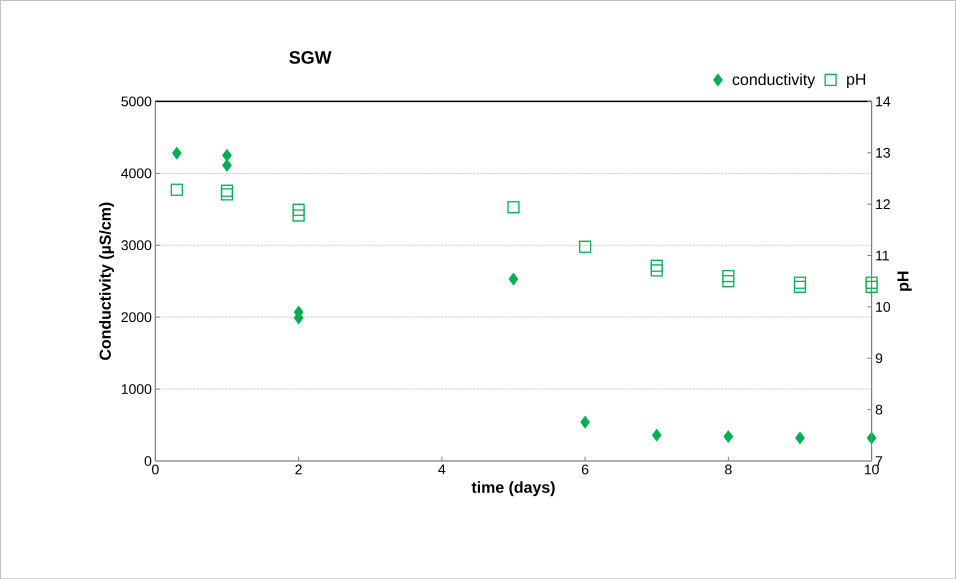  Describe the element at coordinates (879, 358) in the screenshot. I see `y2-tick-label: 9` at that location.